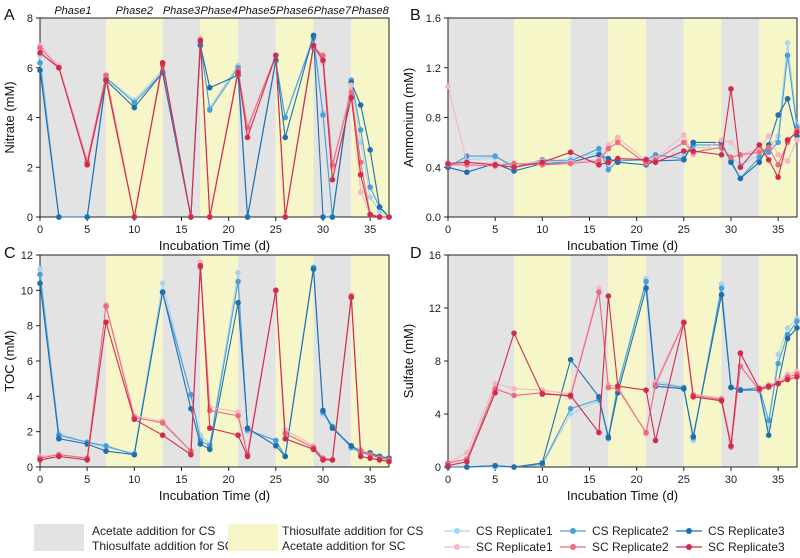  Describe the element at coordinates (30, 362) in the screenshot. I see `y-tick-label: 6` at that location.